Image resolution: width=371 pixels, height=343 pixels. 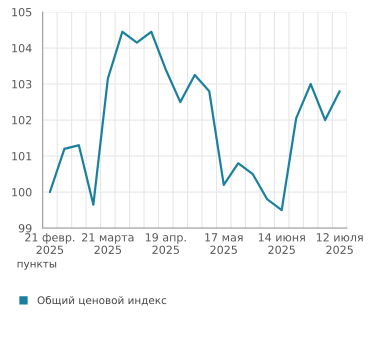 What do you see at coordinates (22, 192) in the screenshot?
I see `y-tick-label: 100` at bounding box center [22, 192].